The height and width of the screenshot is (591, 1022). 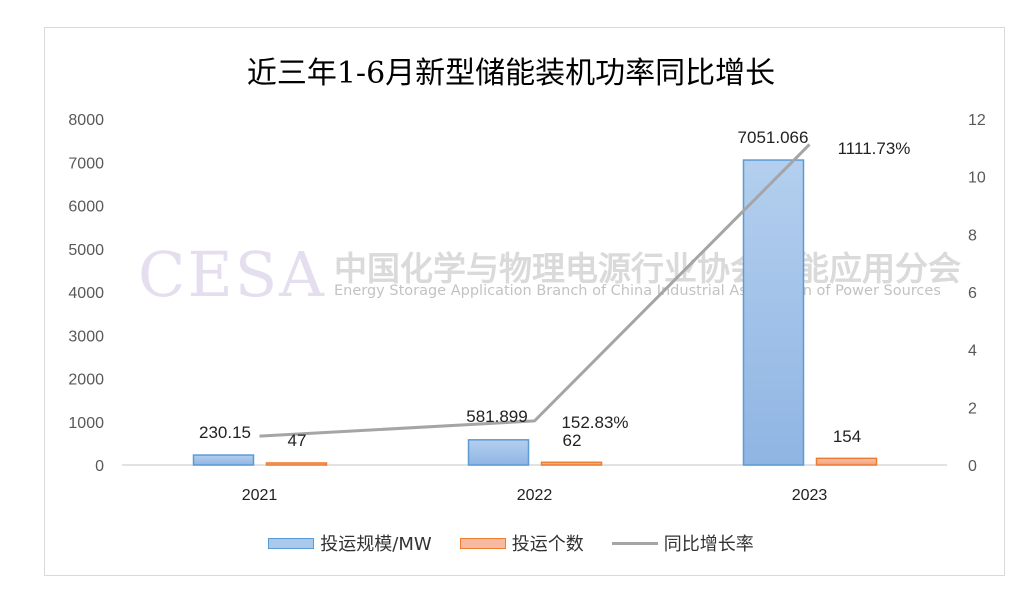 What do you see at coordinates (376, 544) in the screenshot?
I see `legend-label-scale: 投运规模/MW` at bounding box center [376, 544].